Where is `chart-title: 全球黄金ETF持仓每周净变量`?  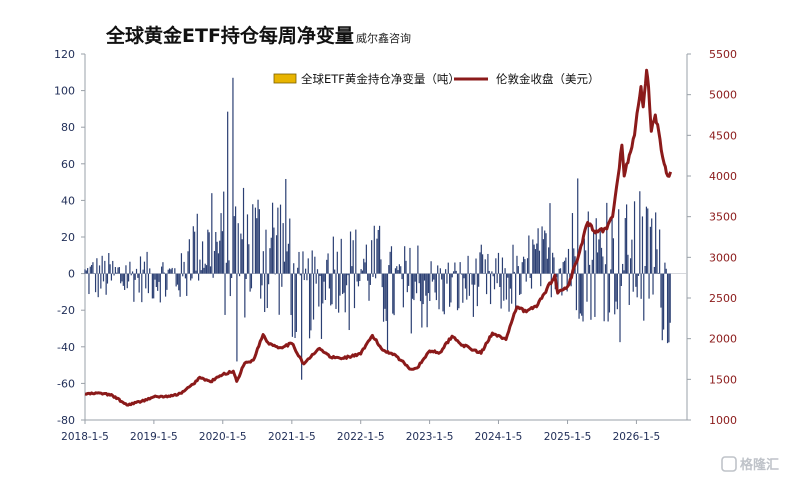 chart-title: 全球黄金ETF持仓每周净变量 is located at coordinates (229, 35).